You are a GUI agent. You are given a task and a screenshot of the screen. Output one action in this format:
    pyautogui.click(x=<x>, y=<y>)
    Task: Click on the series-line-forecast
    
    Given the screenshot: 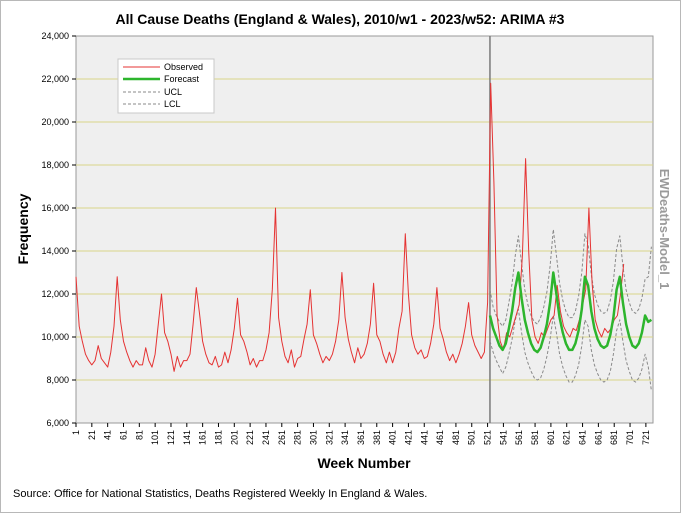 What is the action you would take?
    pyautogui.click(x=570, y=312)
    